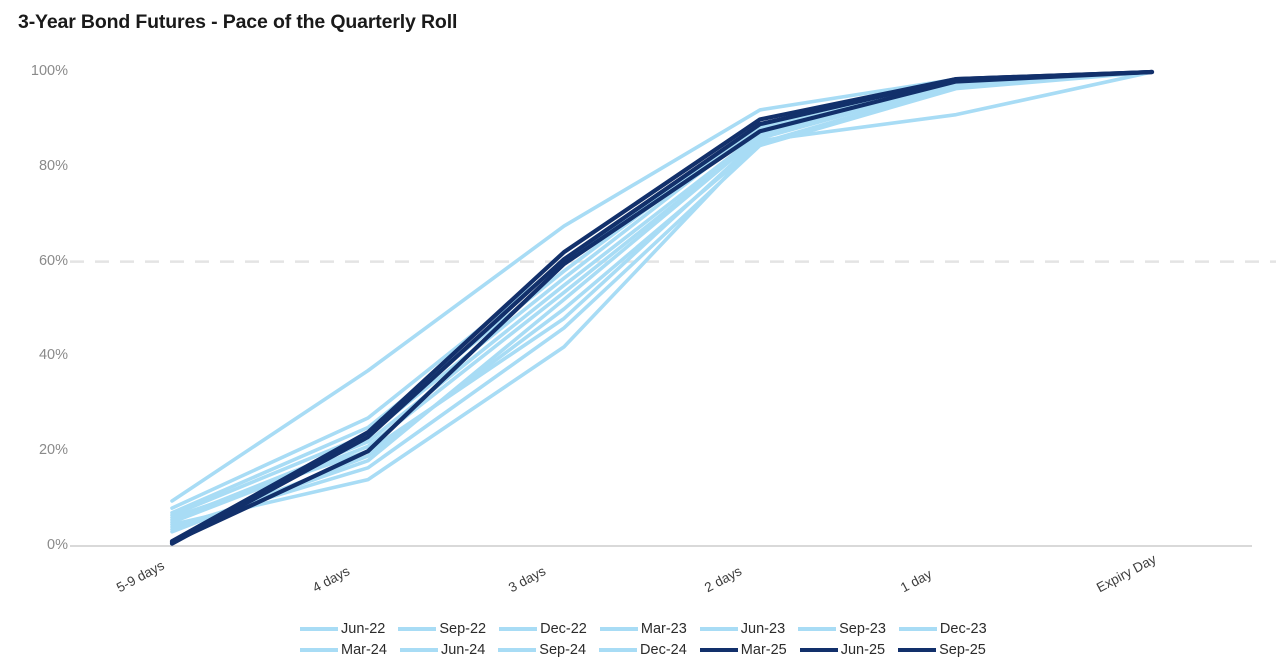 This screenshot has height=661, width=1280. I want to click on legend-item-mar-25: Mar-25, so click(749, 649).